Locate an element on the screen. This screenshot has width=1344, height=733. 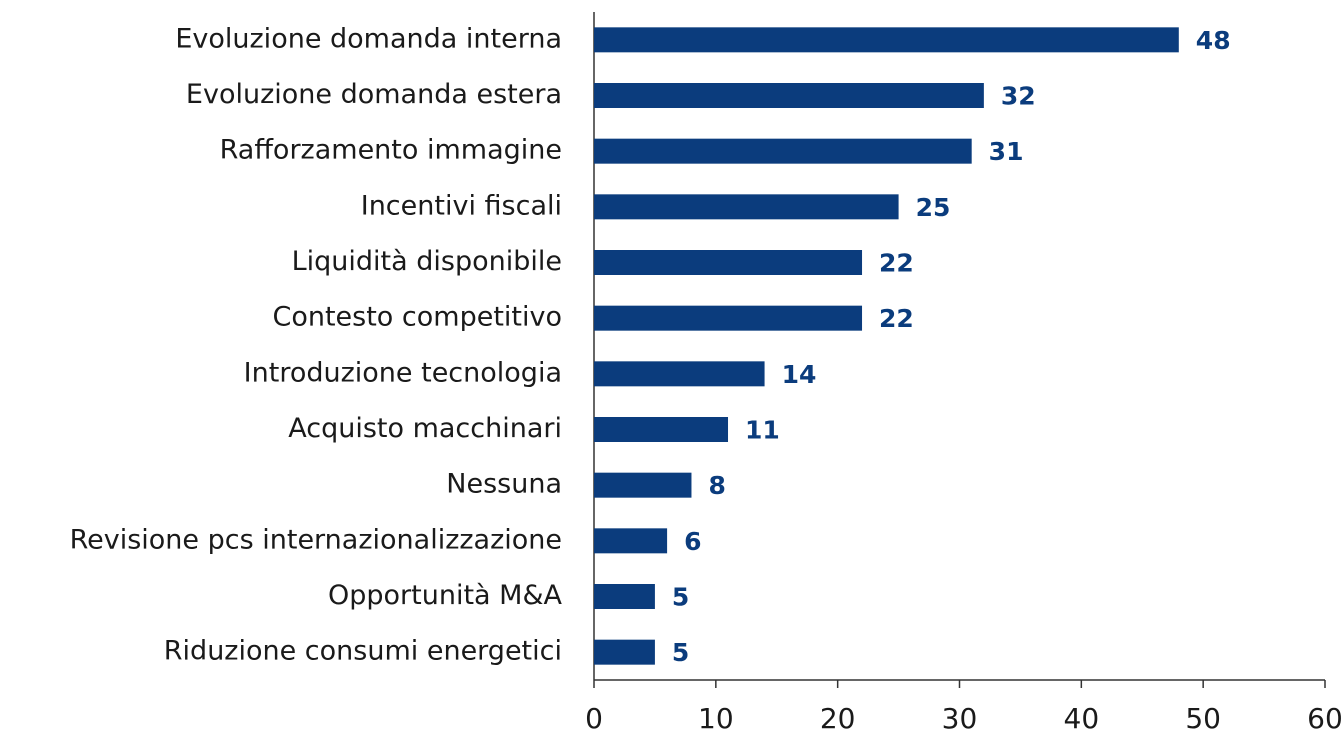
category-label: Riduzione consumi energetici is located at coordinates (363, 651).